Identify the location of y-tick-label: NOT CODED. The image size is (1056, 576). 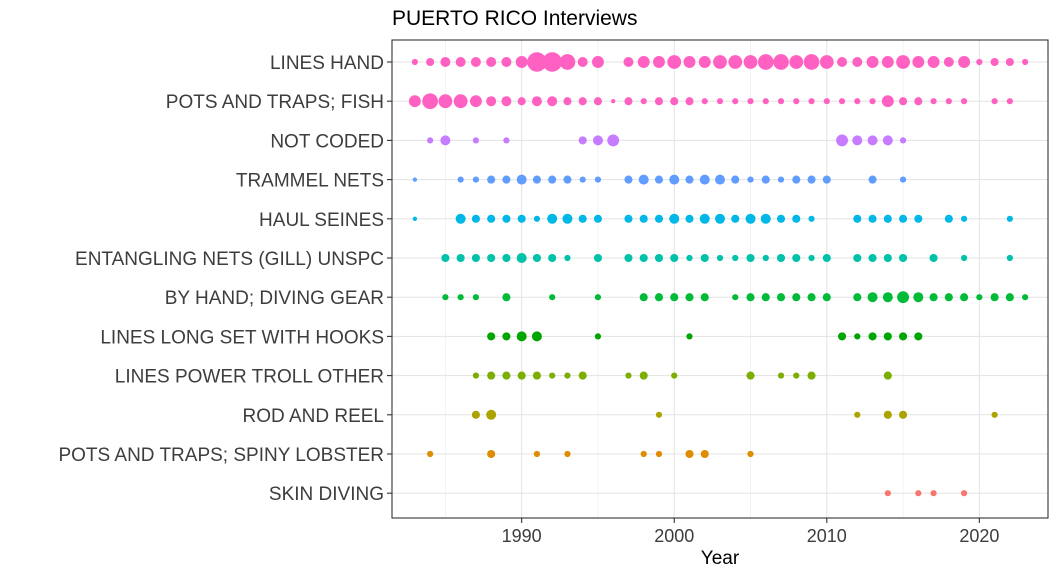
(327, 141).